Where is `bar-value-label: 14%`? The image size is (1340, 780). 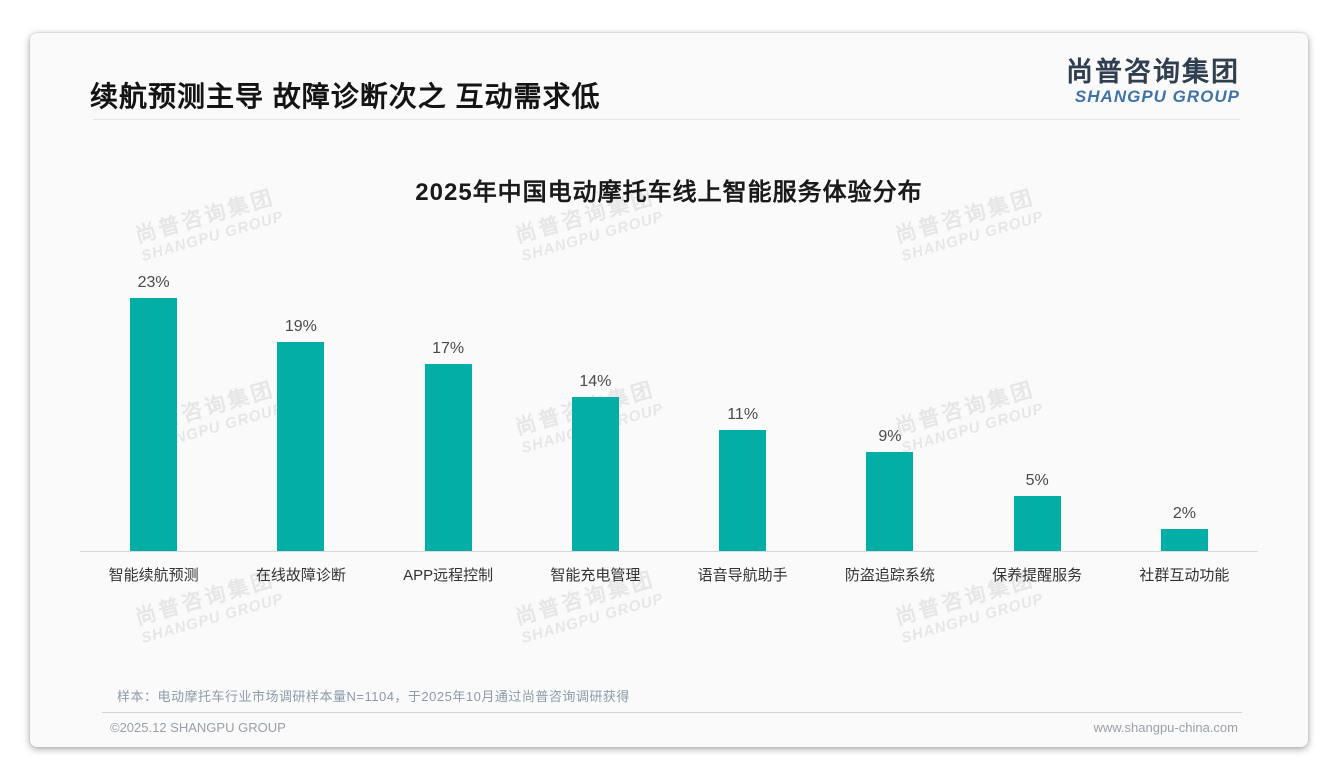 bar-value-label: 14% is located at coordinates (595, 381).